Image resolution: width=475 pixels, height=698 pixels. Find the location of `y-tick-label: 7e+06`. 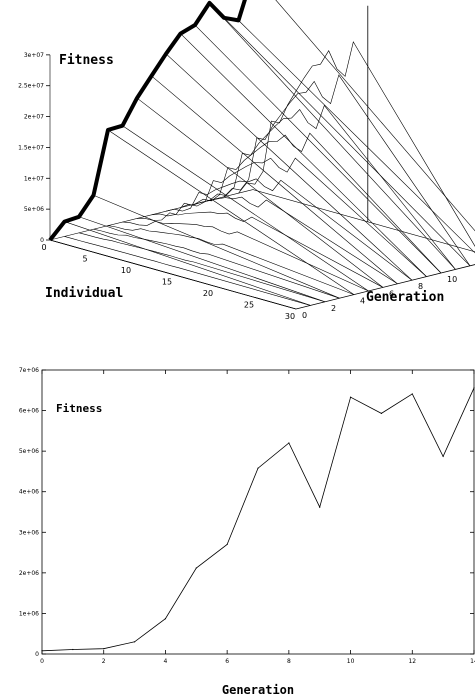

y-tick-label: 7e+06 is located at coordinates (29, 370).